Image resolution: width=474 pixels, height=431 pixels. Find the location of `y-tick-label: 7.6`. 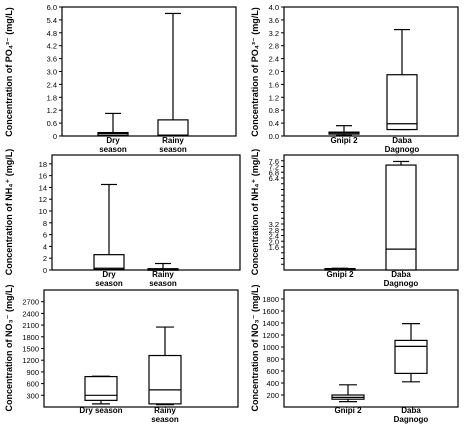

y-tick-label: 7.6 is located at coordinates (274, 161).